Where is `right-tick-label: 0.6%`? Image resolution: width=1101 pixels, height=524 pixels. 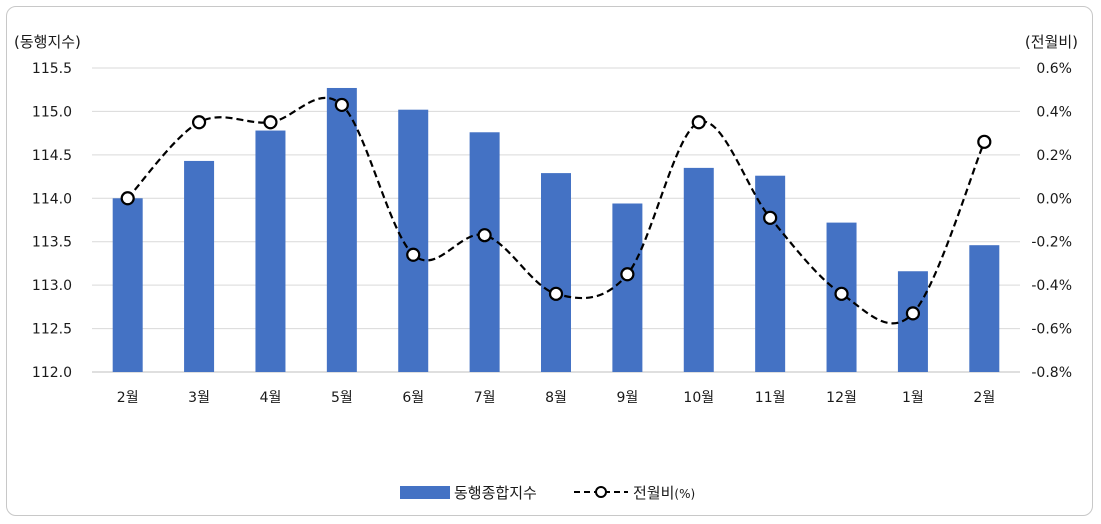
right-tick-label: 0.6% is located at coordinates (1054, 69).